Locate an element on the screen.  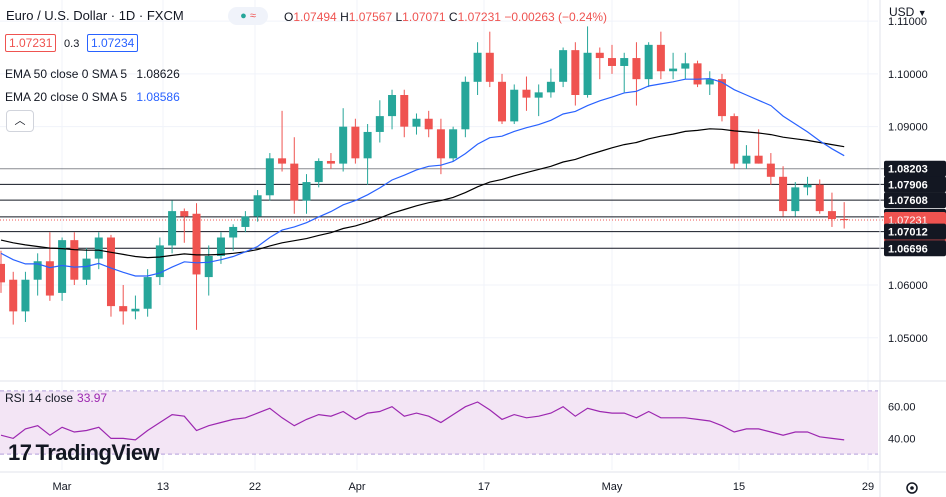
ema20-legend: EMA 20 close 0 SMA 5 1.08586 is located at coordinates (92, 97).